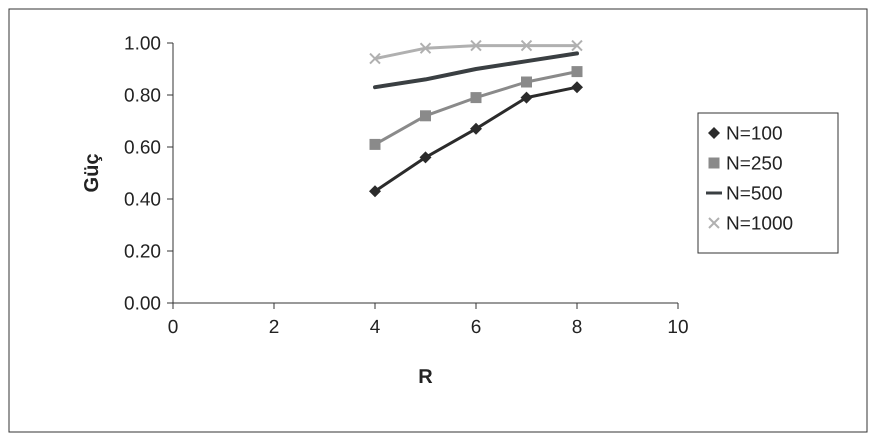 This screenshot has height=443, width=878. What do you see at coordinates (760, 224) in the screenshot?
I see `legend-label: N=1000` at bounding box center [760, 224].